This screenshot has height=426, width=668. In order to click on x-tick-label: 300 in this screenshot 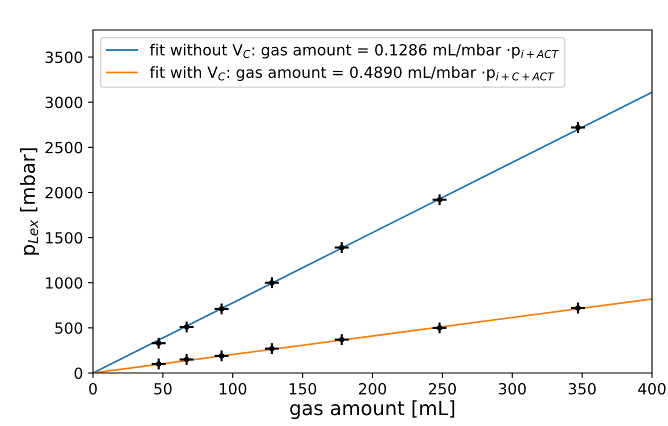, I will do `click(512, 388)`.